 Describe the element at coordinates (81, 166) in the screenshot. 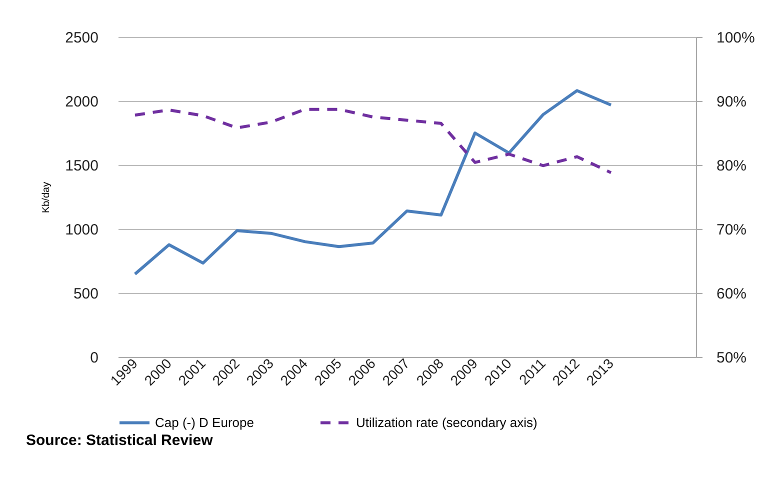

I see `y-tick-label: 1500` at that location.